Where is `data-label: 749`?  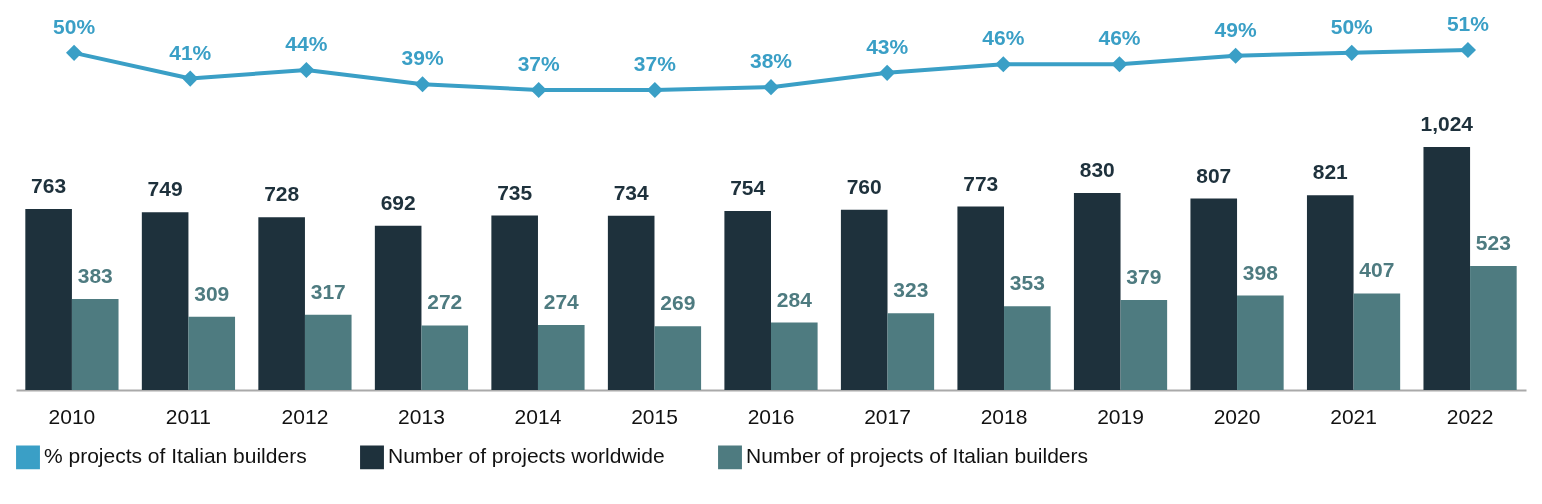 data-label: 749 is located at coordinates (165, 189).